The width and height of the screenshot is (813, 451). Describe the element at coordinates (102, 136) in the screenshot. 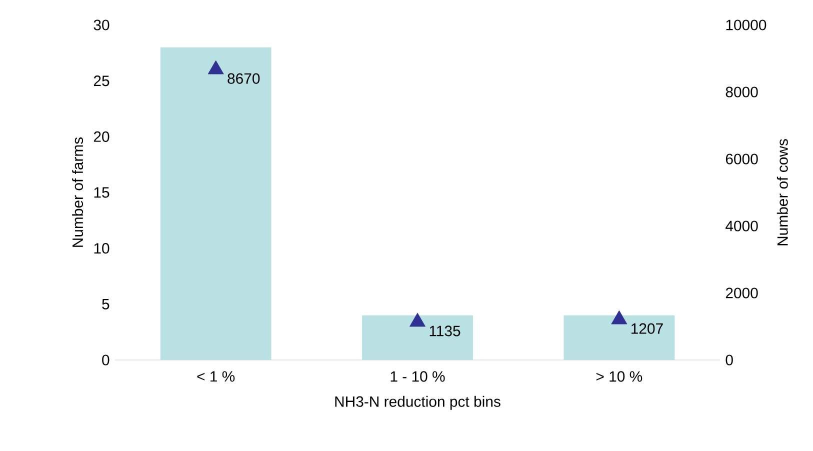

I see `y-tick-label: 20` at that location.